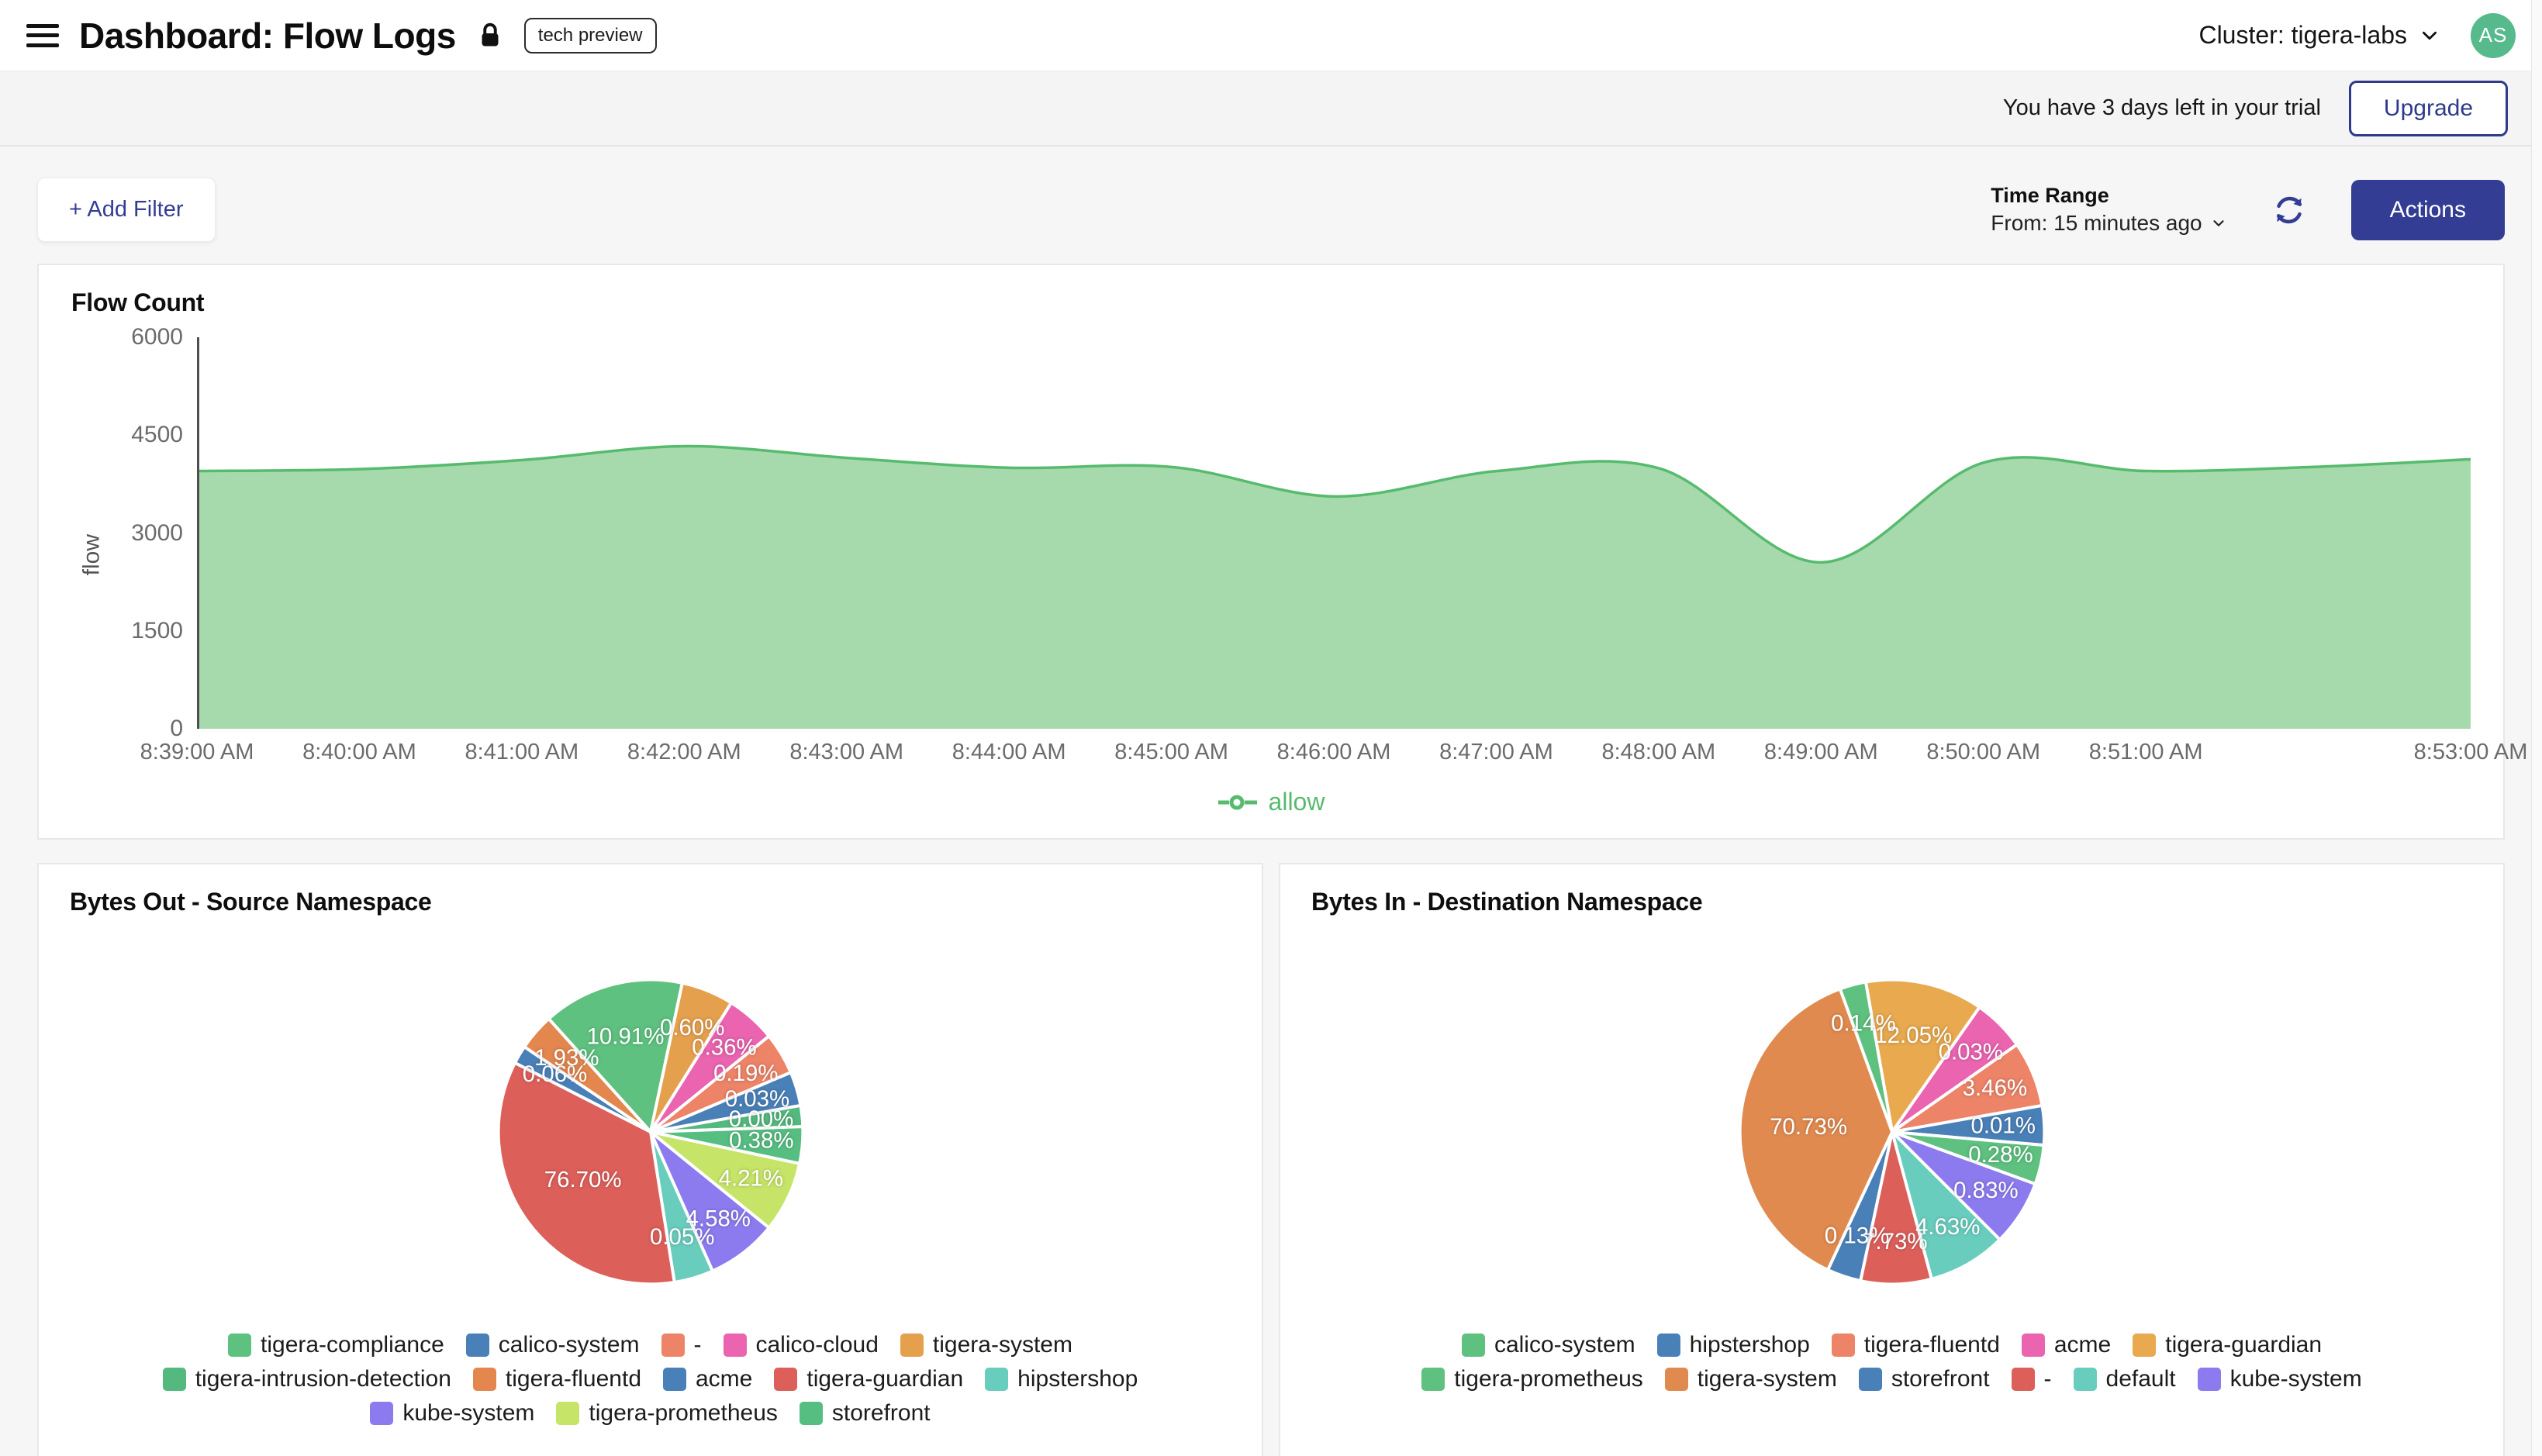 This screenshot has width=2542, height=1456. I want to click on y-tick-label: 0, so click(176, 729).